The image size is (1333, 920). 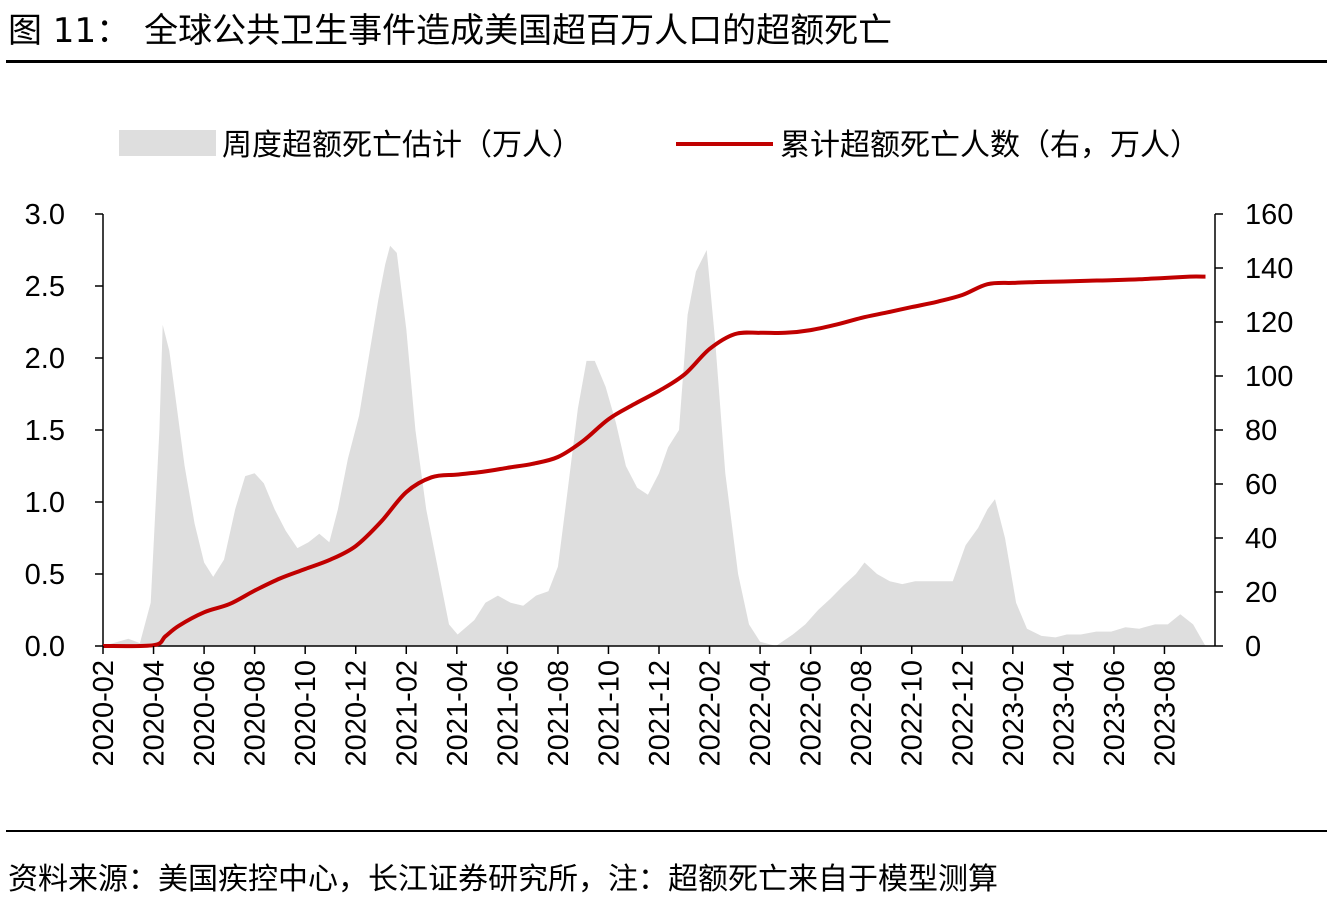 I want to click on x-tick-label: 2023-06, so click(x=1115, y=713).